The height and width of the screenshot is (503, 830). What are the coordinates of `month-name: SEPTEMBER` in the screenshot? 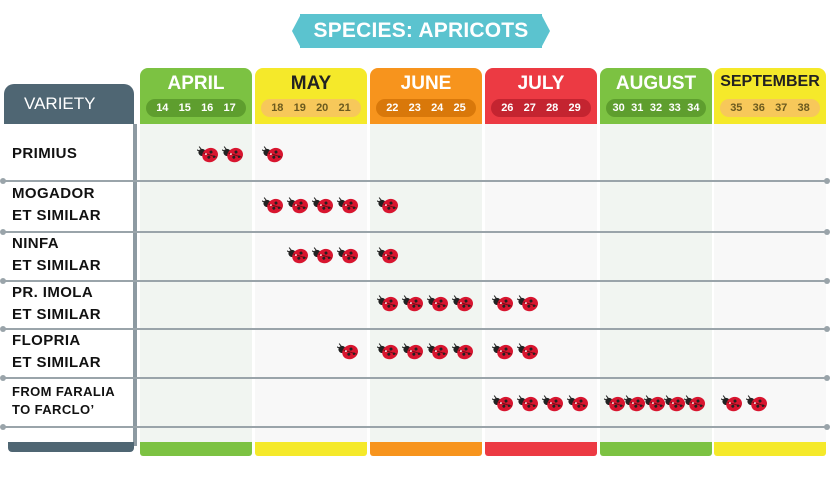 It's located at (770, 81).